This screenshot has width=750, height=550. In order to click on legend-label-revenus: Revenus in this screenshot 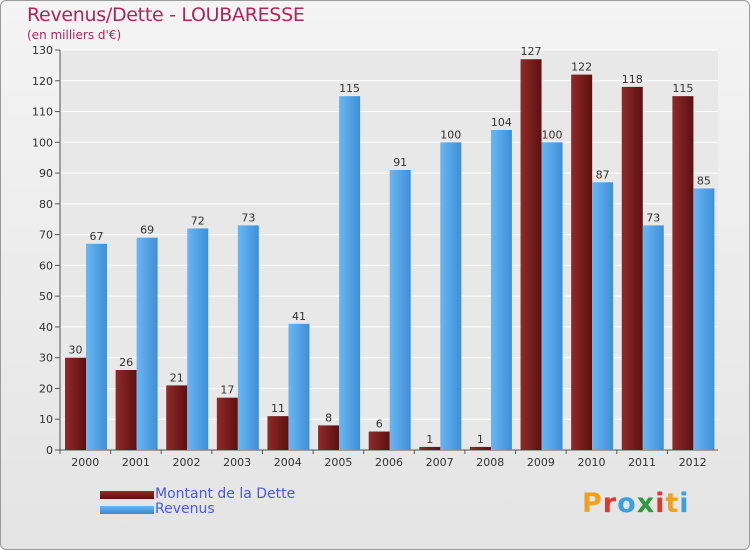, I will do `click(185, 509)`.